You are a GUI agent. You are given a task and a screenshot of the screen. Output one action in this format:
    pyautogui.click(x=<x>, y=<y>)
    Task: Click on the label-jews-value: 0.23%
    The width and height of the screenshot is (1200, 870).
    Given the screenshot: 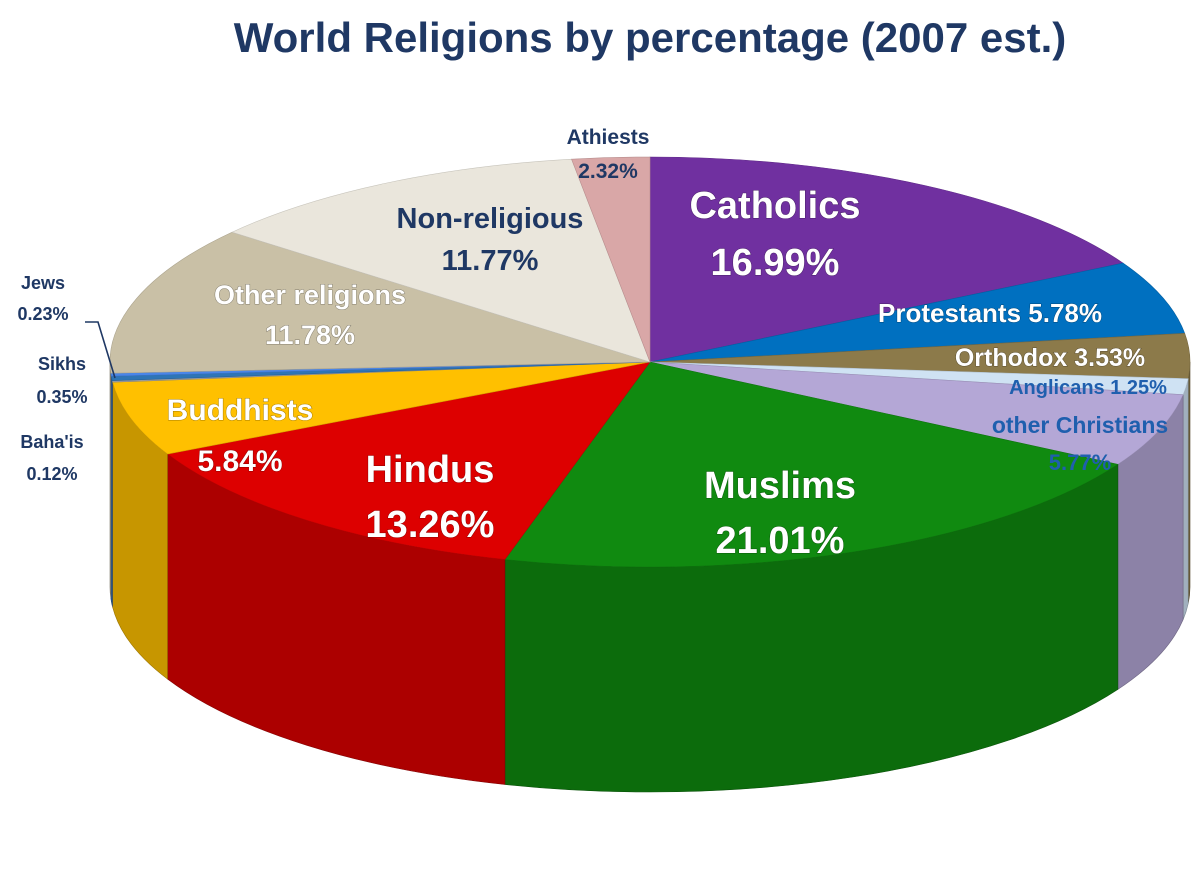 What is the action you would take?
    pyautogui.click(x=42, y=314)
    